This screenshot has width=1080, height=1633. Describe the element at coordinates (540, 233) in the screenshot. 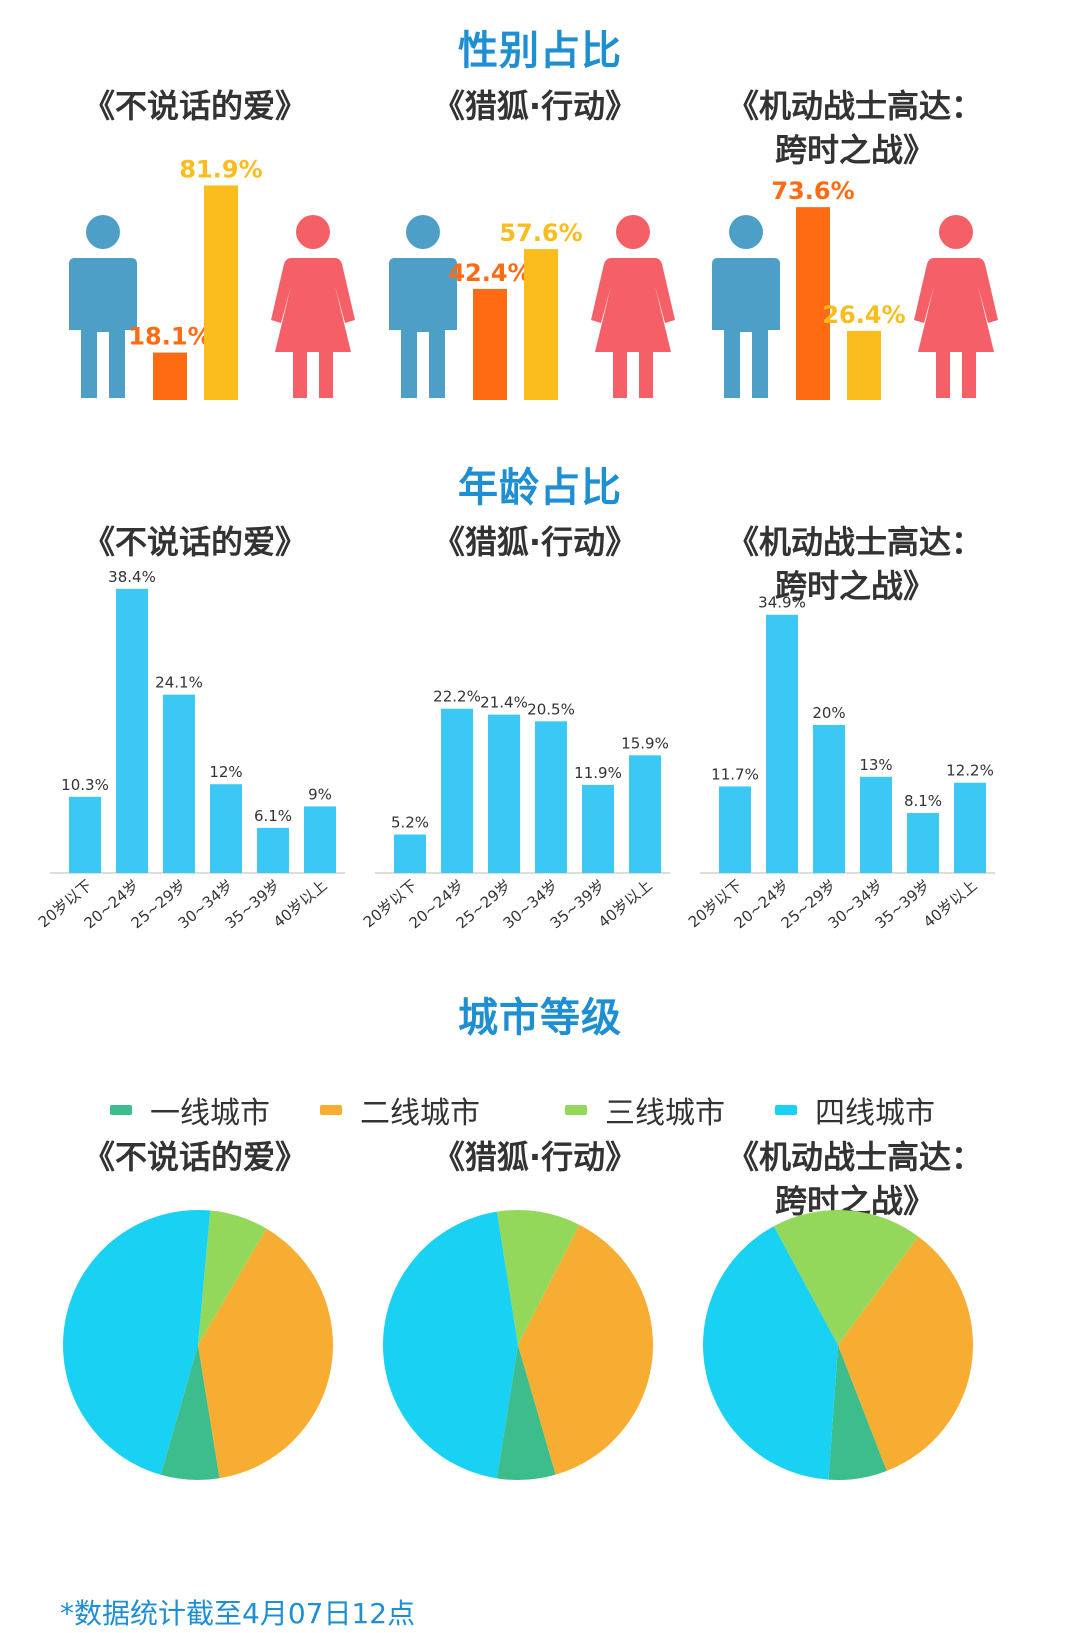

I see `female-percentage-label: 57.6%` at that location.